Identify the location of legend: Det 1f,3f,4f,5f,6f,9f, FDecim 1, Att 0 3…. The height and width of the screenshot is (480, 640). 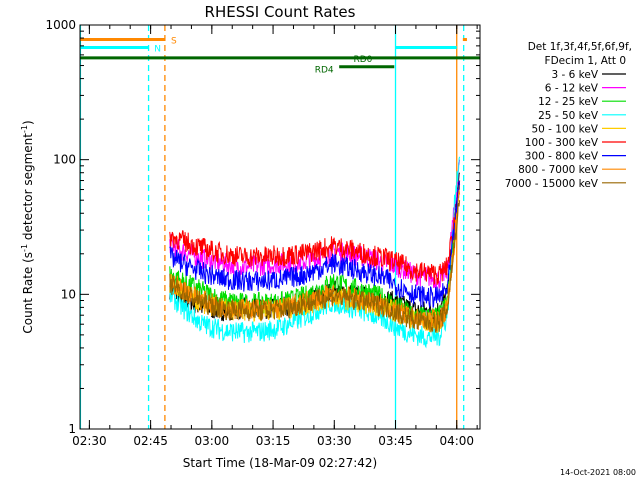
(568, 115).